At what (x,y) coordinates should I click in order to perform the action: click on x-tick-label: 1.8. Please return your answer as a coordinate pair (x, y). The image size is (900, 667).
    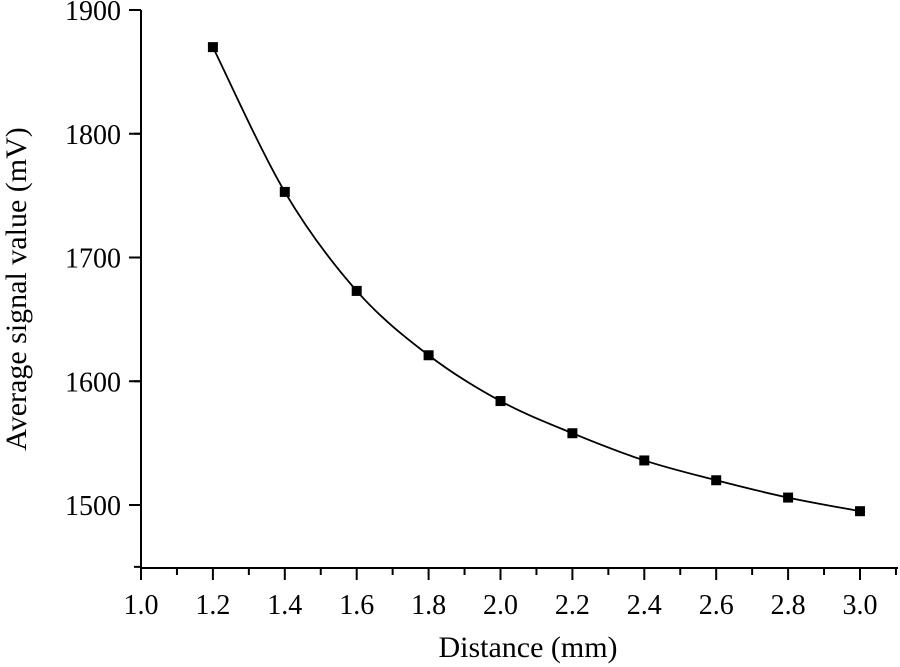
    Looking at the image, I should click on (428, 605).